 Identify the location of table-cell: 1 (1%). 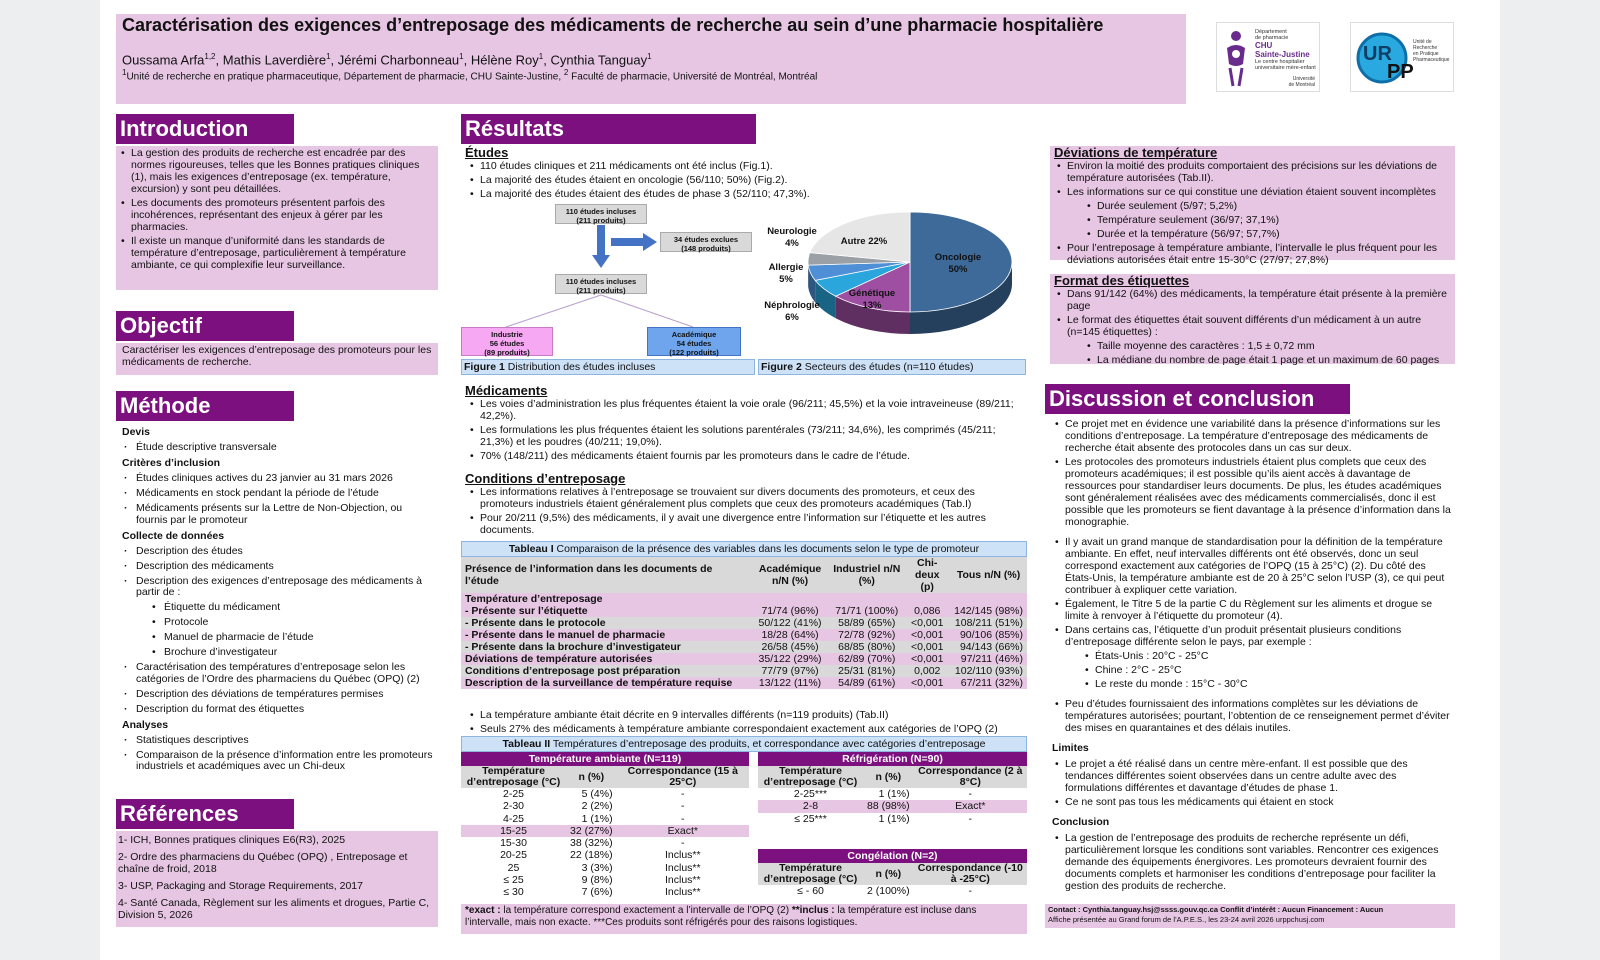
(894, 818).